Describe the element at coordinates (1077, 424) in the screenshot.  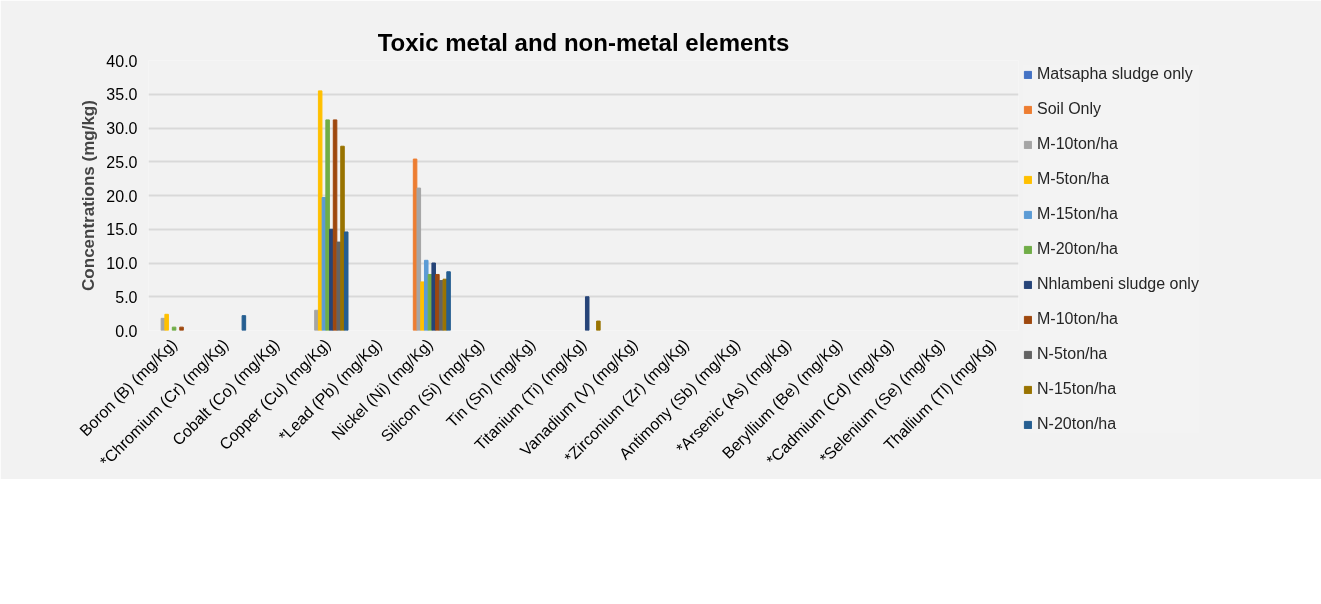
I see `legend-label: N-20ton/ha` at that location.